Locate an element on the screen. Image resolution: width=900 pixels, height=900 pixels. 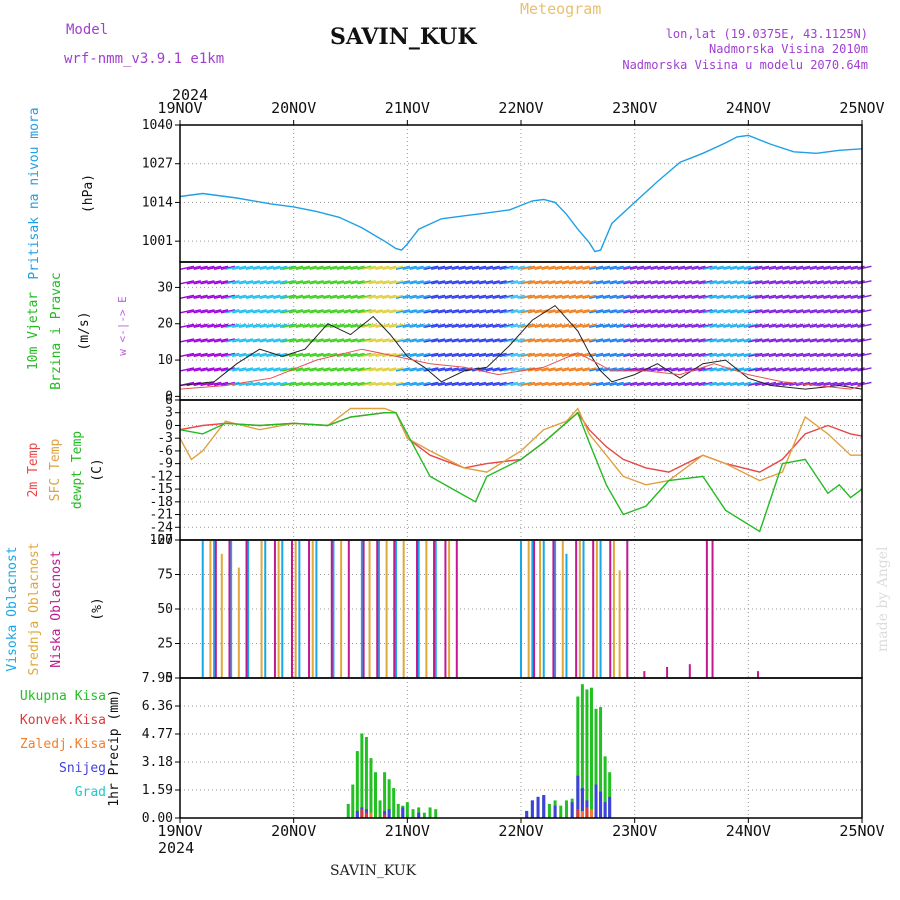
y-axis-label: 10m Vjetar is located at coordinates (33, 331).